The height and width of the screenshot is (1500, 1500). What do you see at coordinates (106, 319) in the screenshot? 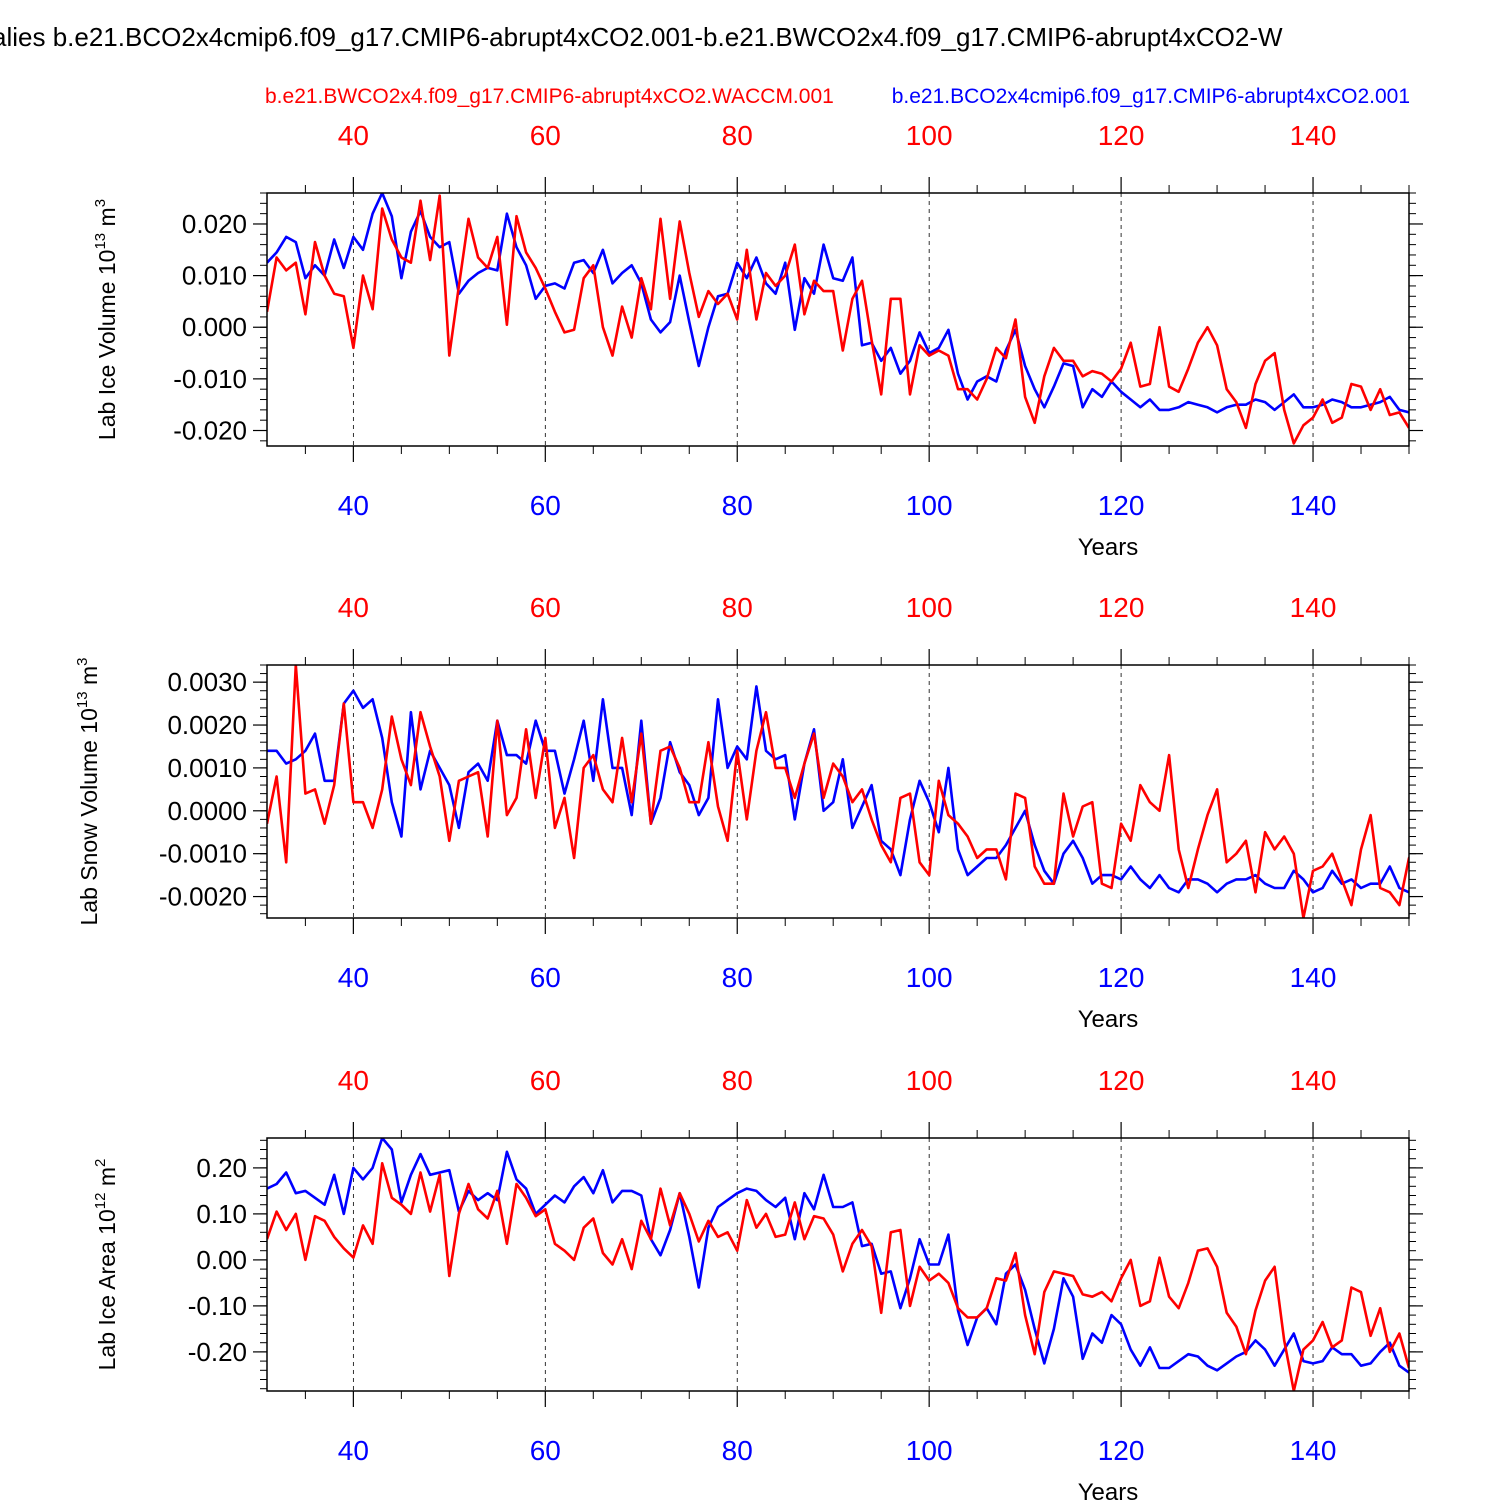
I see `y-axis-label: Lab Ice Volume 1013 m3` at bounding box center [106, 319].